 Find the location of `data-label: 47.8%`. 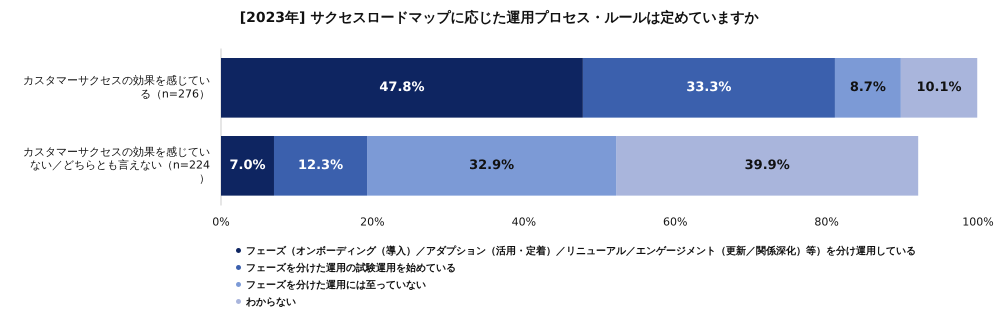

data-label: 47.8% is located at coordinates (401, 88).